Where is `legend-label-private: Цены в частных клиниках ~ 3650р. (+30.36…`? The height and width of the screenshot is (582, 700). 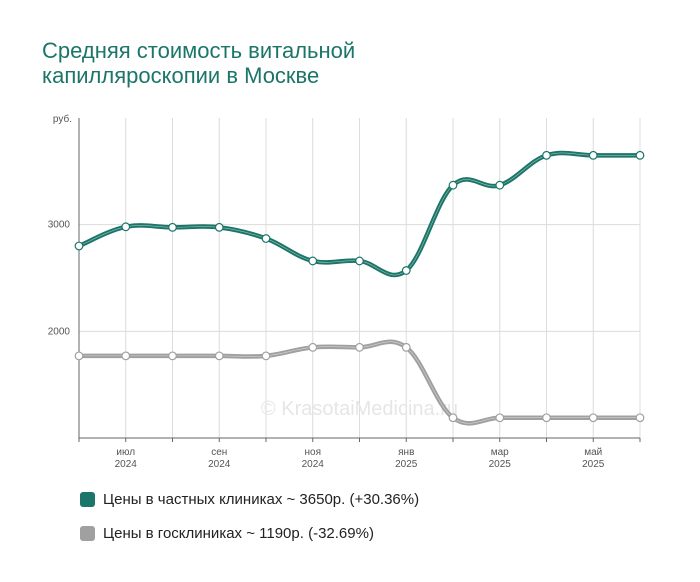
legend-label-private: Цены в частных клиниках ~ 3650р. (+30.36… is located at coordinates (261, 499).